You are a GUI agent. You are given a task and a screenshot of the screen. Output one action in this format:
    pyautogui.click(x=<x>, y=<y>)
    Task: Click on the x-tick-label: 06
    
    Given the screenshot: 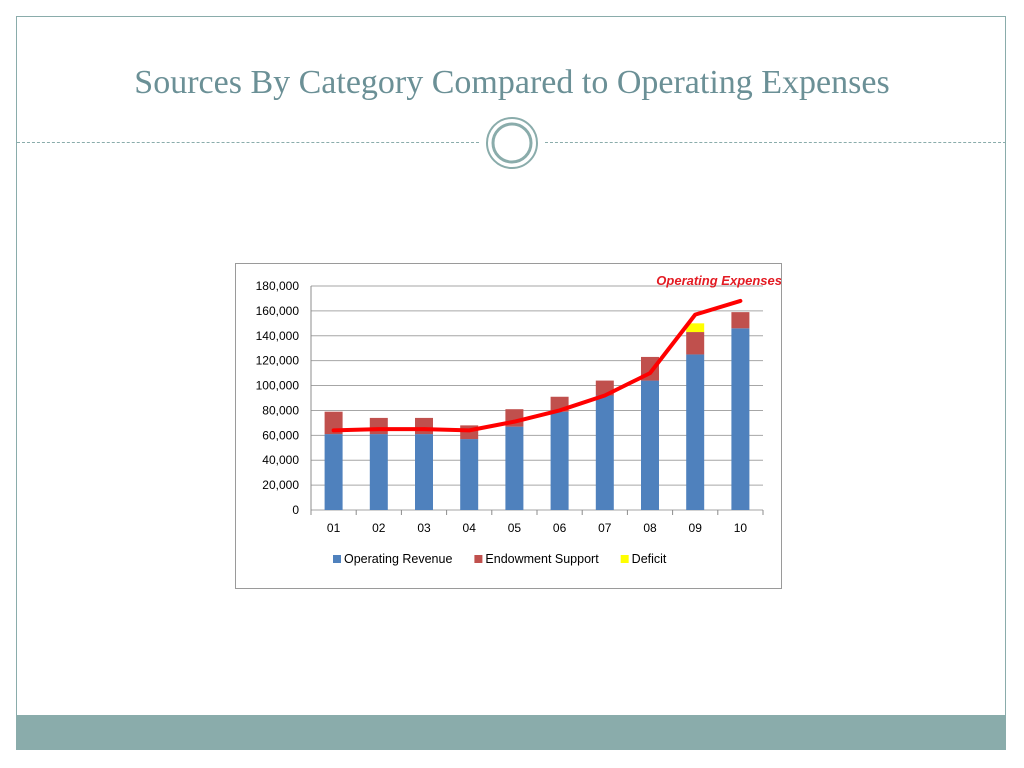 What is the action you would take?
    pyautogui.click(x=560, y=528)
    